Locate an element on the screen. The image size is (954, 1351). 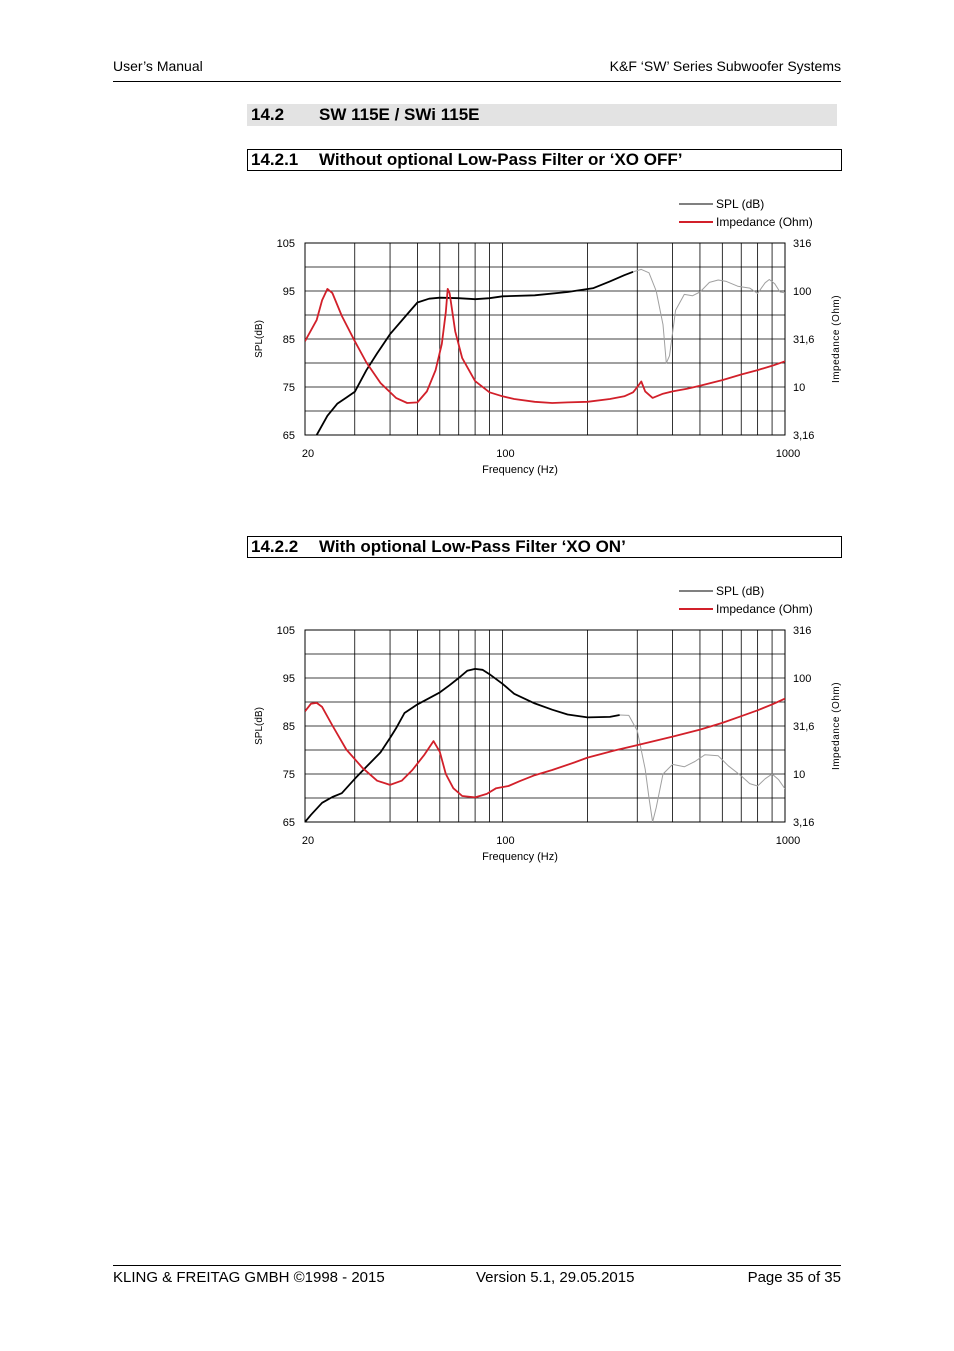
section-number: 14.2 is located at coordinates (268, 114).